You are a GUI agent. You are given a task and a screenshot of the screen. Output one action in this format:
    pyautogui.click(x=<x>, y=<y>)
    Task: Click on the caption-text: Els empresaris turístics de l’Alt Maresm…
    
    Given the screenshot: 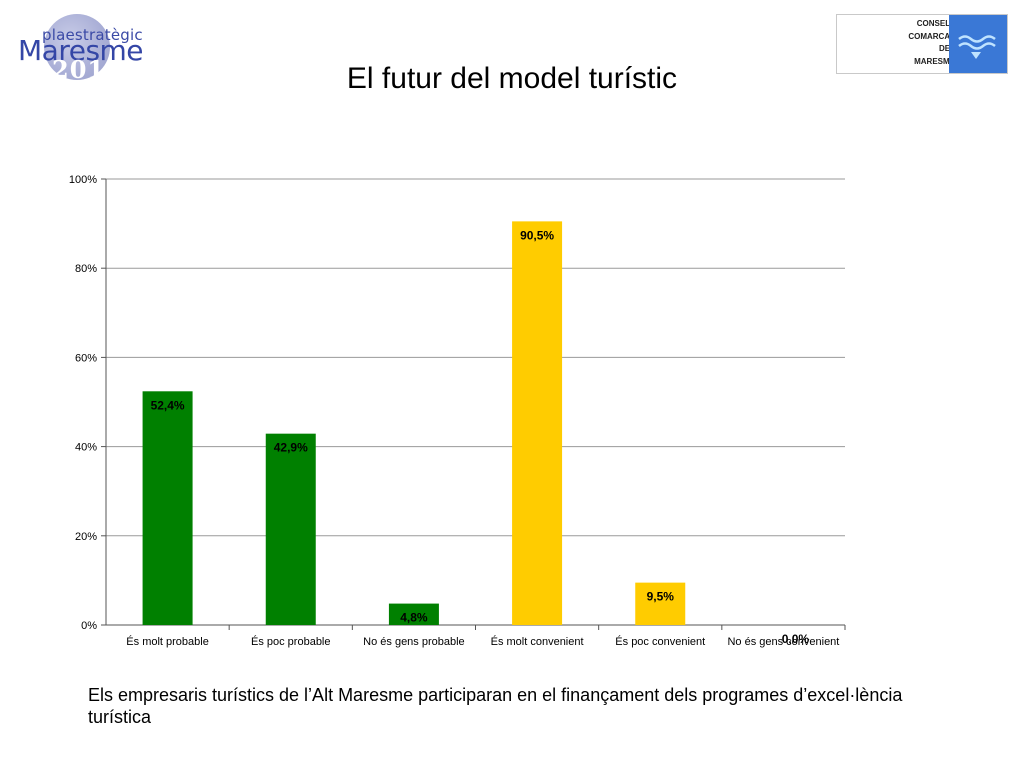 What is the action you would take?
    pyautogui.click(x=495, y=706)
    